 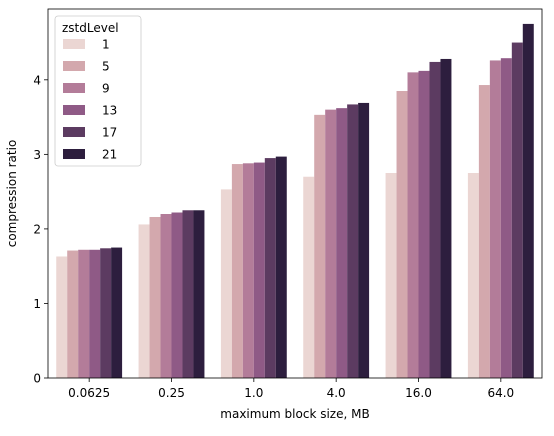 I want to click on bar-0.25-level-17, so click(x=188, y=294).